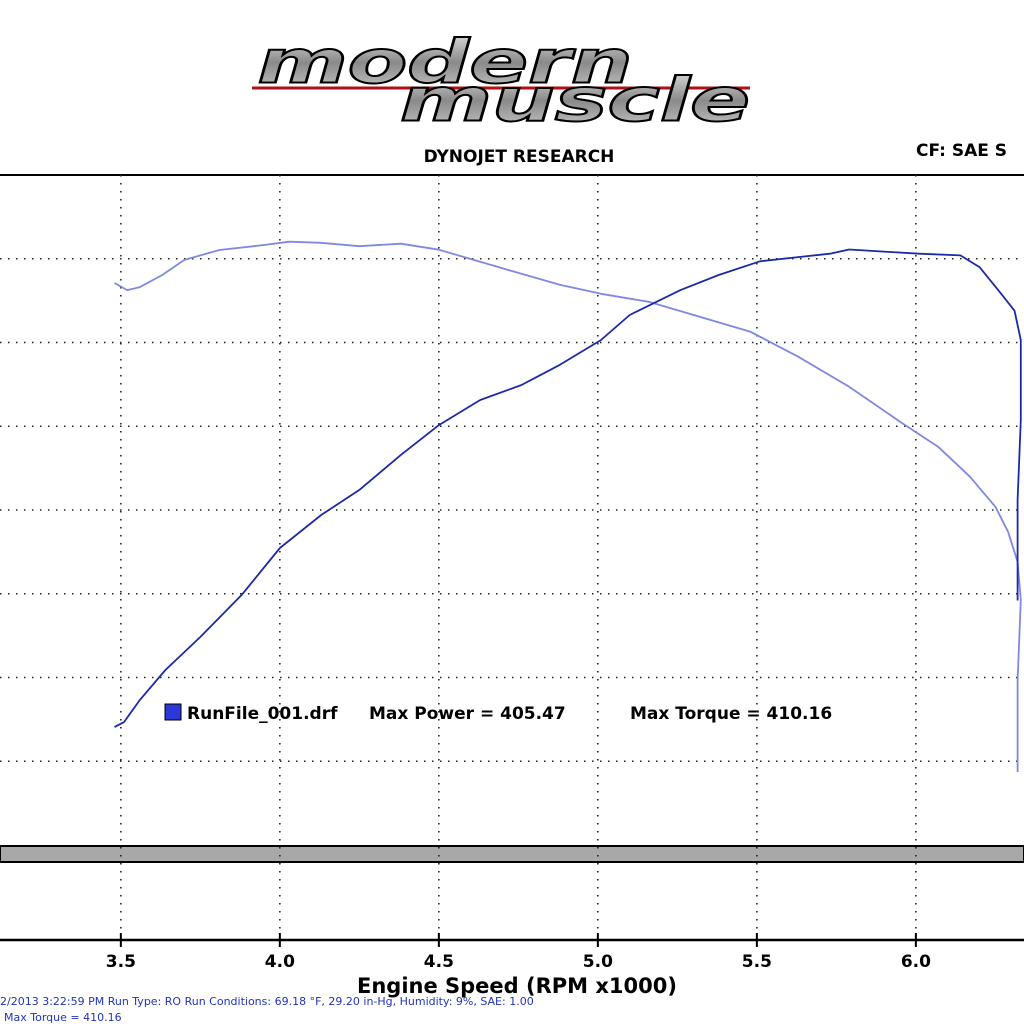 The height and width of the screenshot is (1024, 1024). What do you see at coordinates (280, 962) in the screenshot?
I see `x-tick-label: 4.0` at bounding box center [280, 962].